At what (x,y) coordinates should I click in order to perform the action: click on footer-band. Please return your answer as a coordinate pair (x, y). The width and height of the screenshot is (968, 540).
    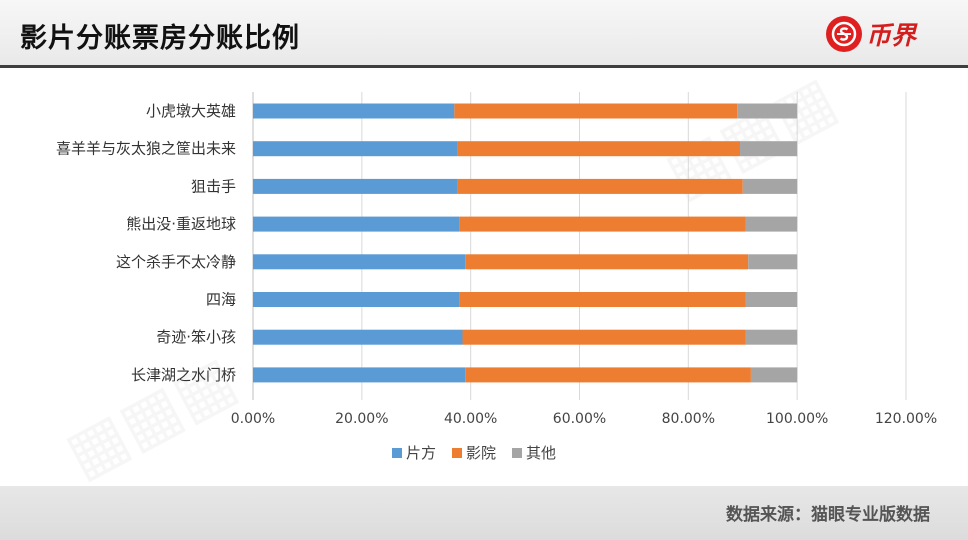
    Looking at the image, I should click on (484, 513).